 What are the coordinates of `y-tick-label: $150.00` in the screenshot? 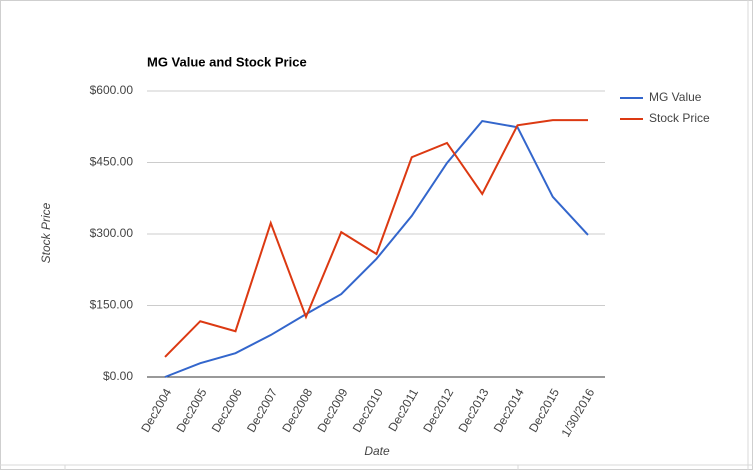 It's located at (112, 305).